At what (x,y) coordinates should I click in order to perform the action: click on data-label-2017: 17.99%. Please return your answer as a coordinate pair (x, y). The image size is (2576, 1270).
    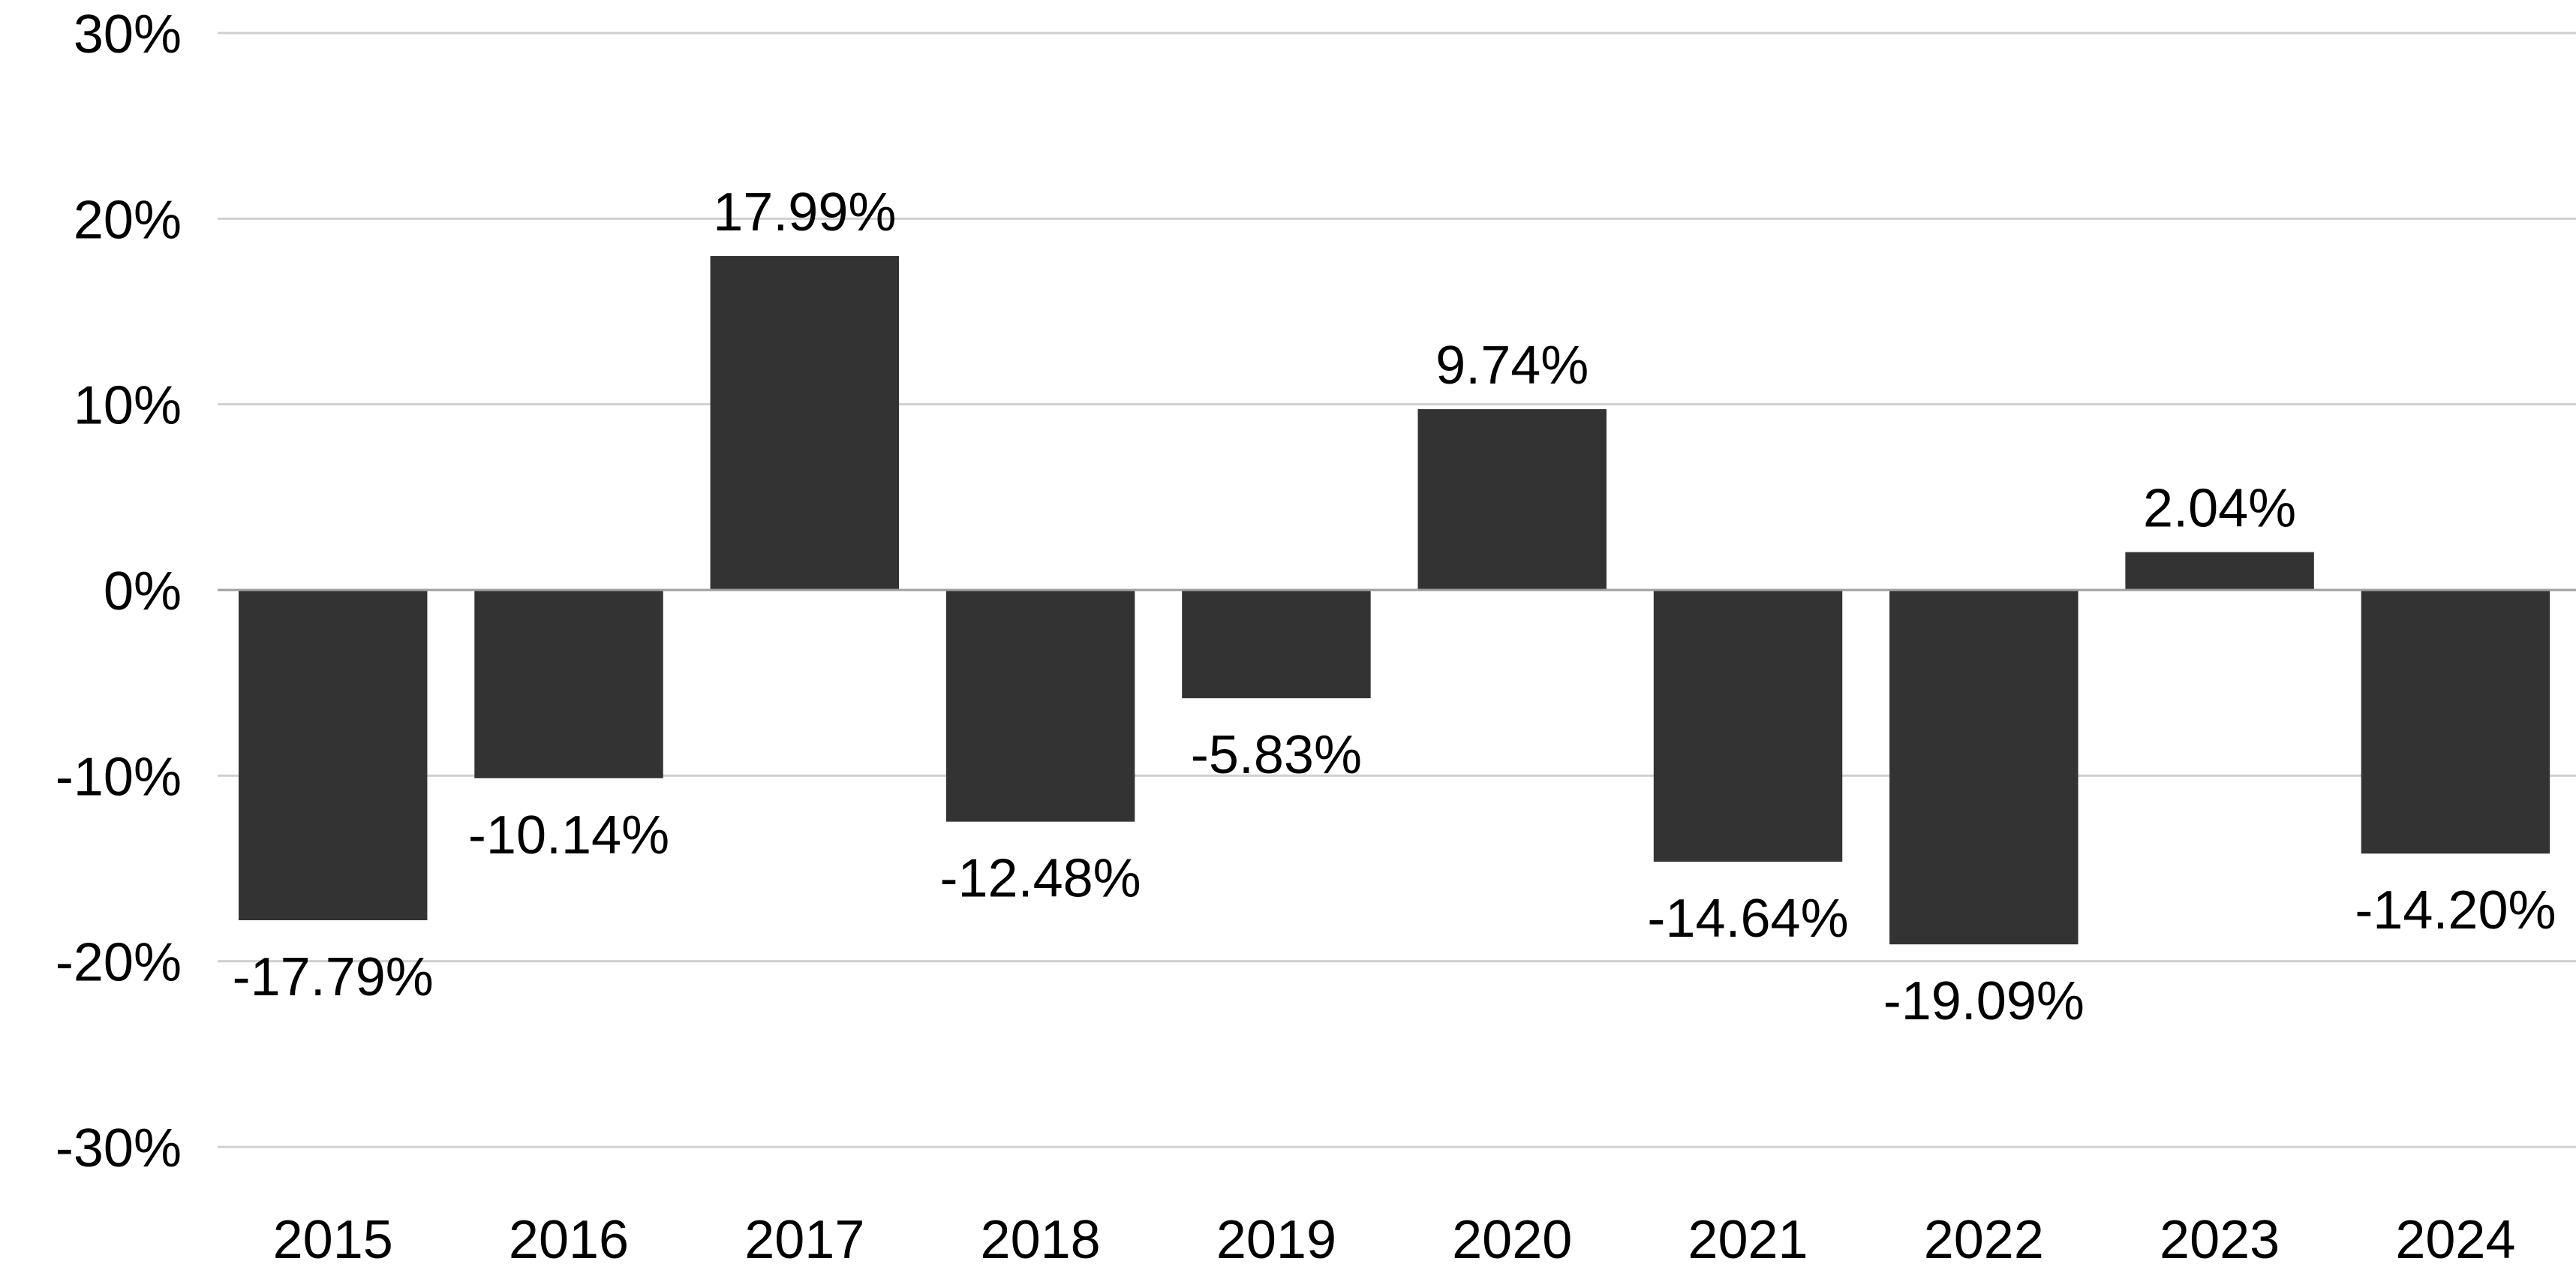
    Looking at the image, I should click on (804, 212).